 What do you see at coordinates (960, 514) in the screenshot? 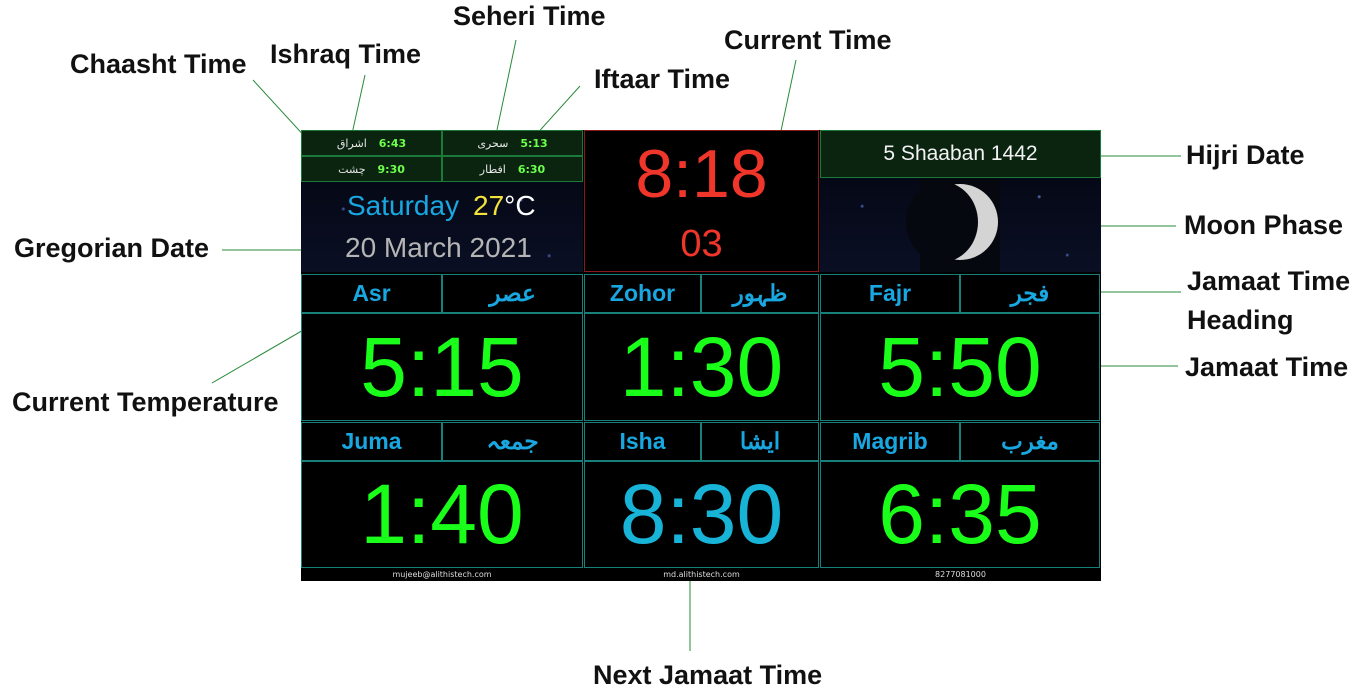
I see `magrib-time: 6:35` at bounding box center [960, 514].